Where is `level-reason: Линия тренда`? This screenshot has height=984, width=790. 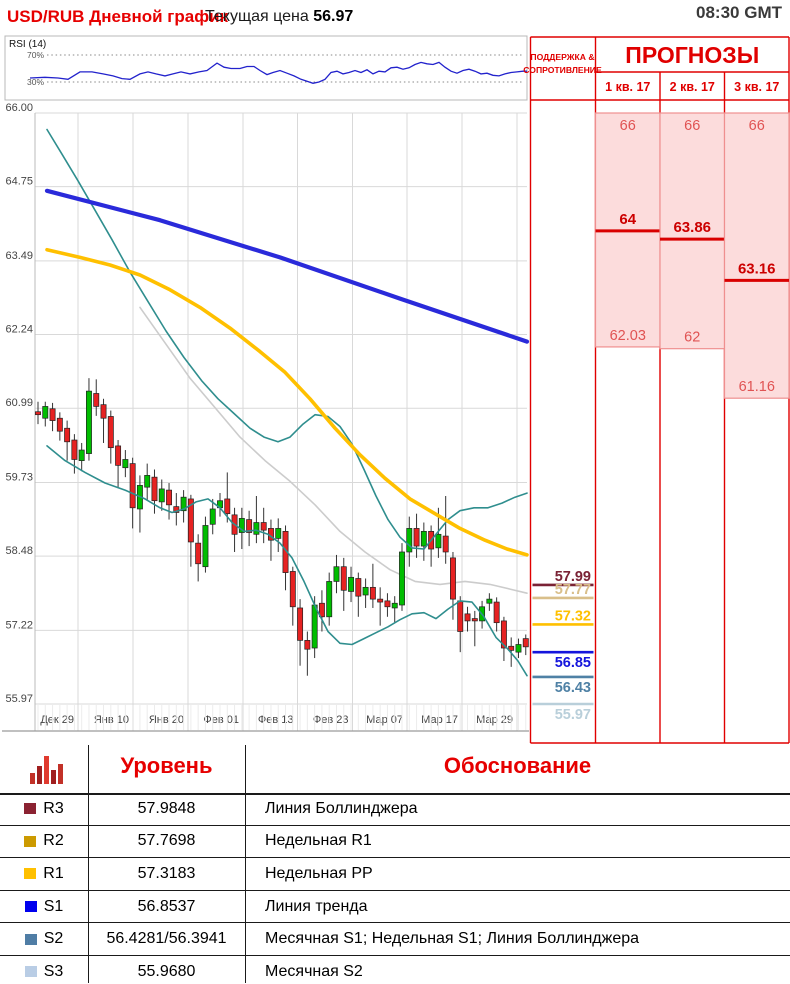
level-reason: Линия тренда is located at coordinates (316, 906).